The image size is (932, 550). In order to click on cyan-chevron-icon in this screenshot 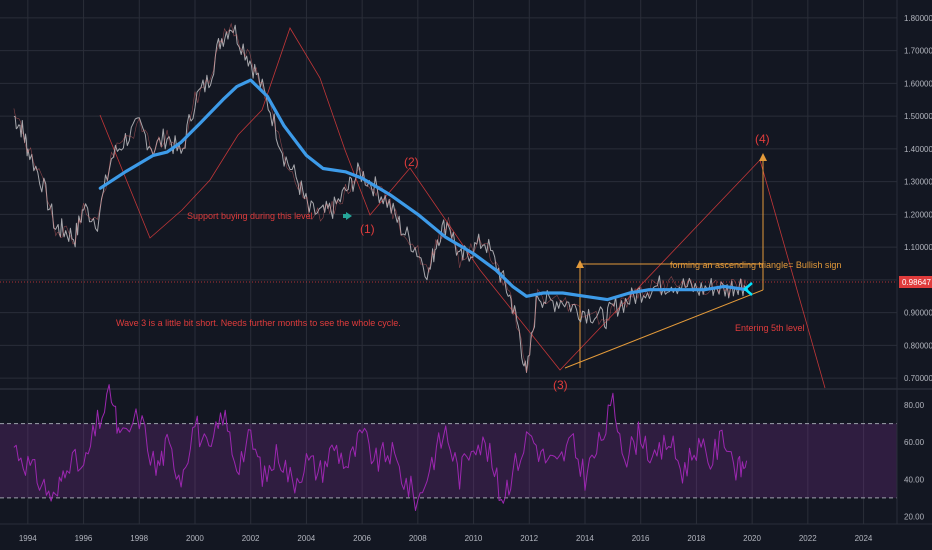, I will do `click(748, 289)`.